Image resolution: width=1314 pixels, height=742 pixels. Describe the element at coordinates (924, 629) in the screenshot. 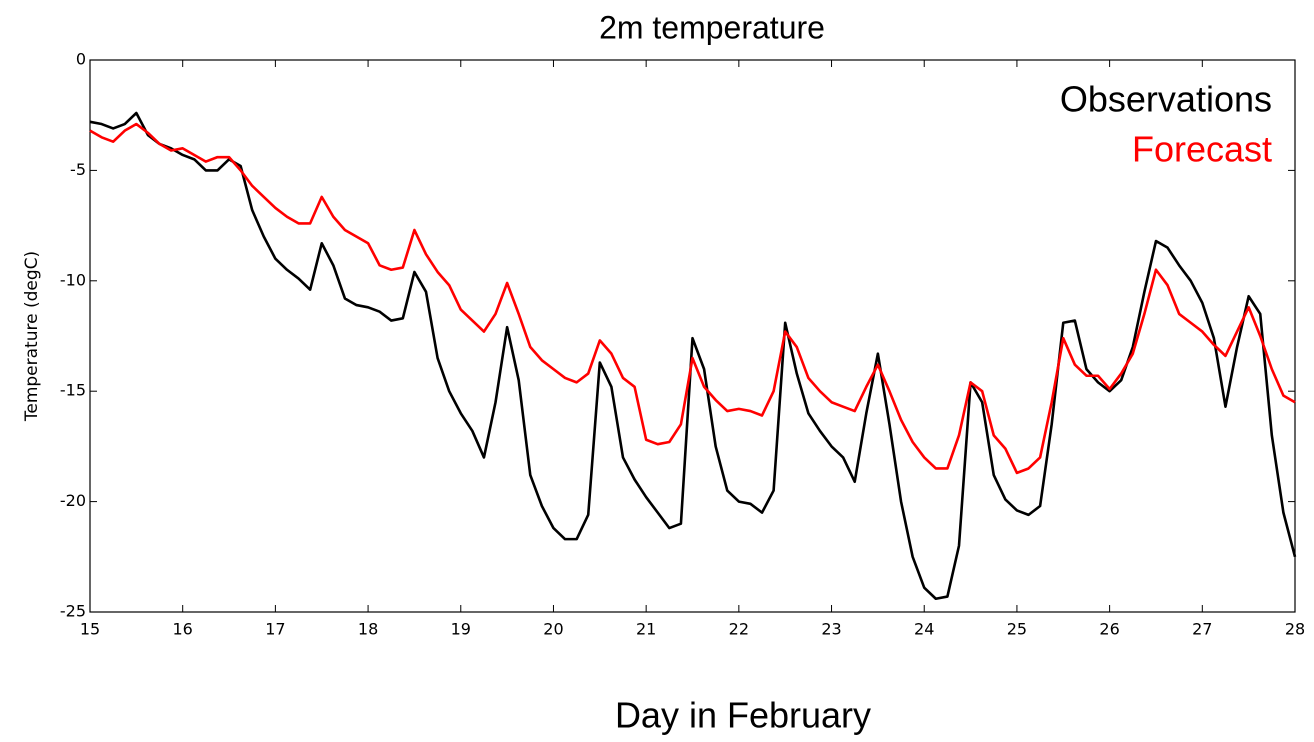

I see `x-tick-label: 24` at that location.